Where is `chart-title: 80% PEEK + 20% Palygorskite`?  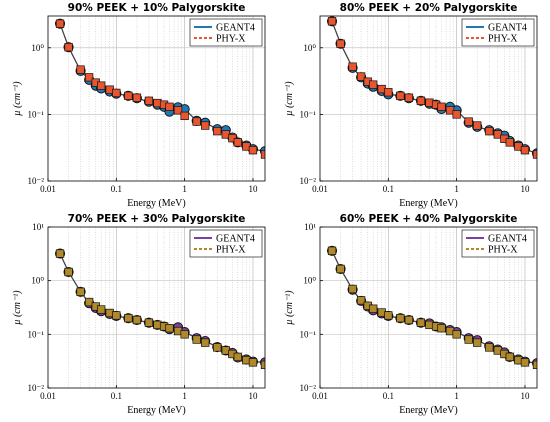
chart-title: 80% PEEK + 20% Palygorskite is located at coordinates (429, 8).